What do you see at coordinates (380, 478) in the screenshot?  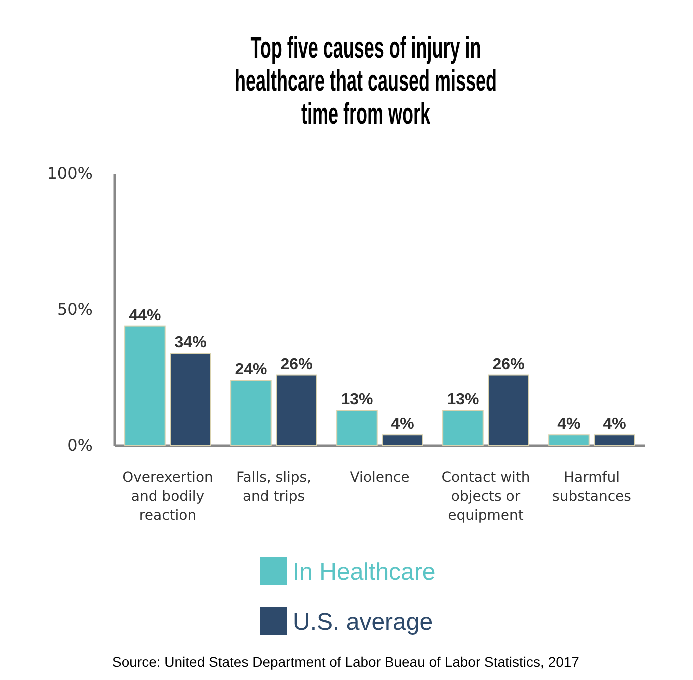 I see `x-tick-label: Violence` at bounding box center [380, 478].